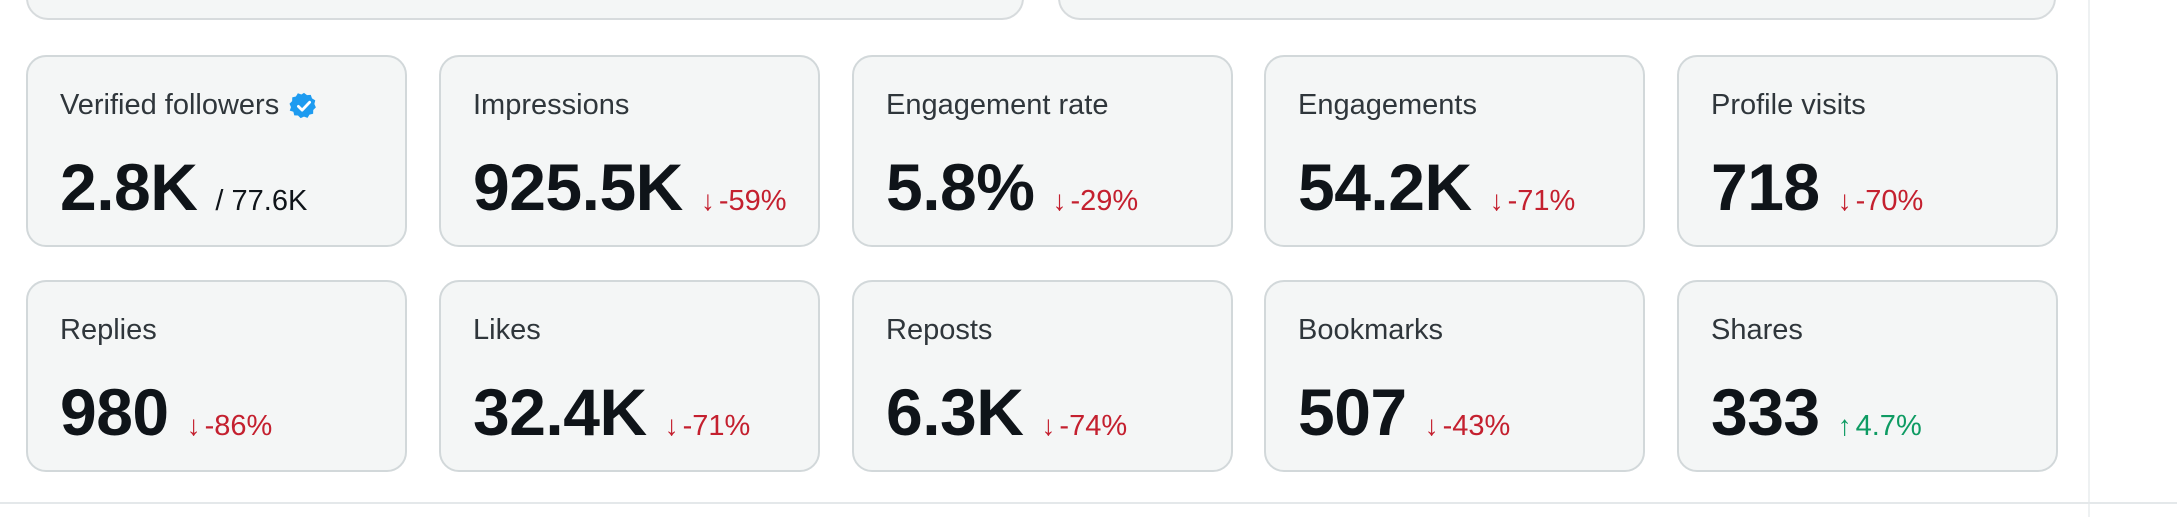  I want to click on metric-change: ↓ -74%, so click(1084, 426).